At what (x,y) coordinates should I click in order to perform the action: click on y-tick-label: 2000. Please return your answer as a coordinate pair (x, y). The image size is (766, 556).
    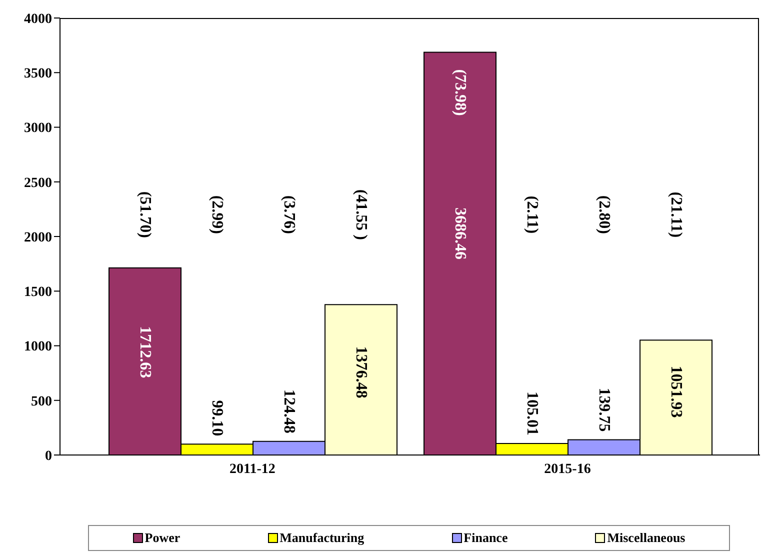
    Looking at the image, I should click on (38, 238).